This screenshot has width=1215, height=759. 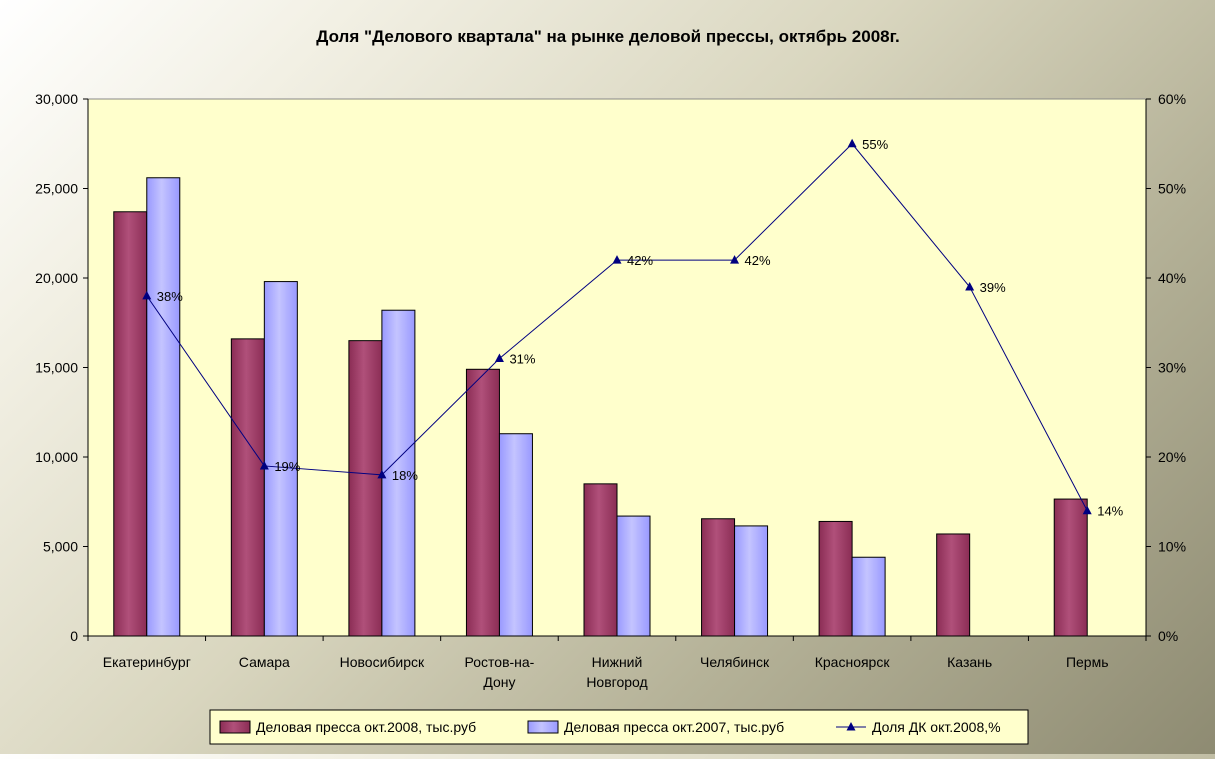 What do you see at coordinates (1168, 636) in the screenshot?
I see `y-right-tick-label-0: 0%` at bounding box center [1168, 636].